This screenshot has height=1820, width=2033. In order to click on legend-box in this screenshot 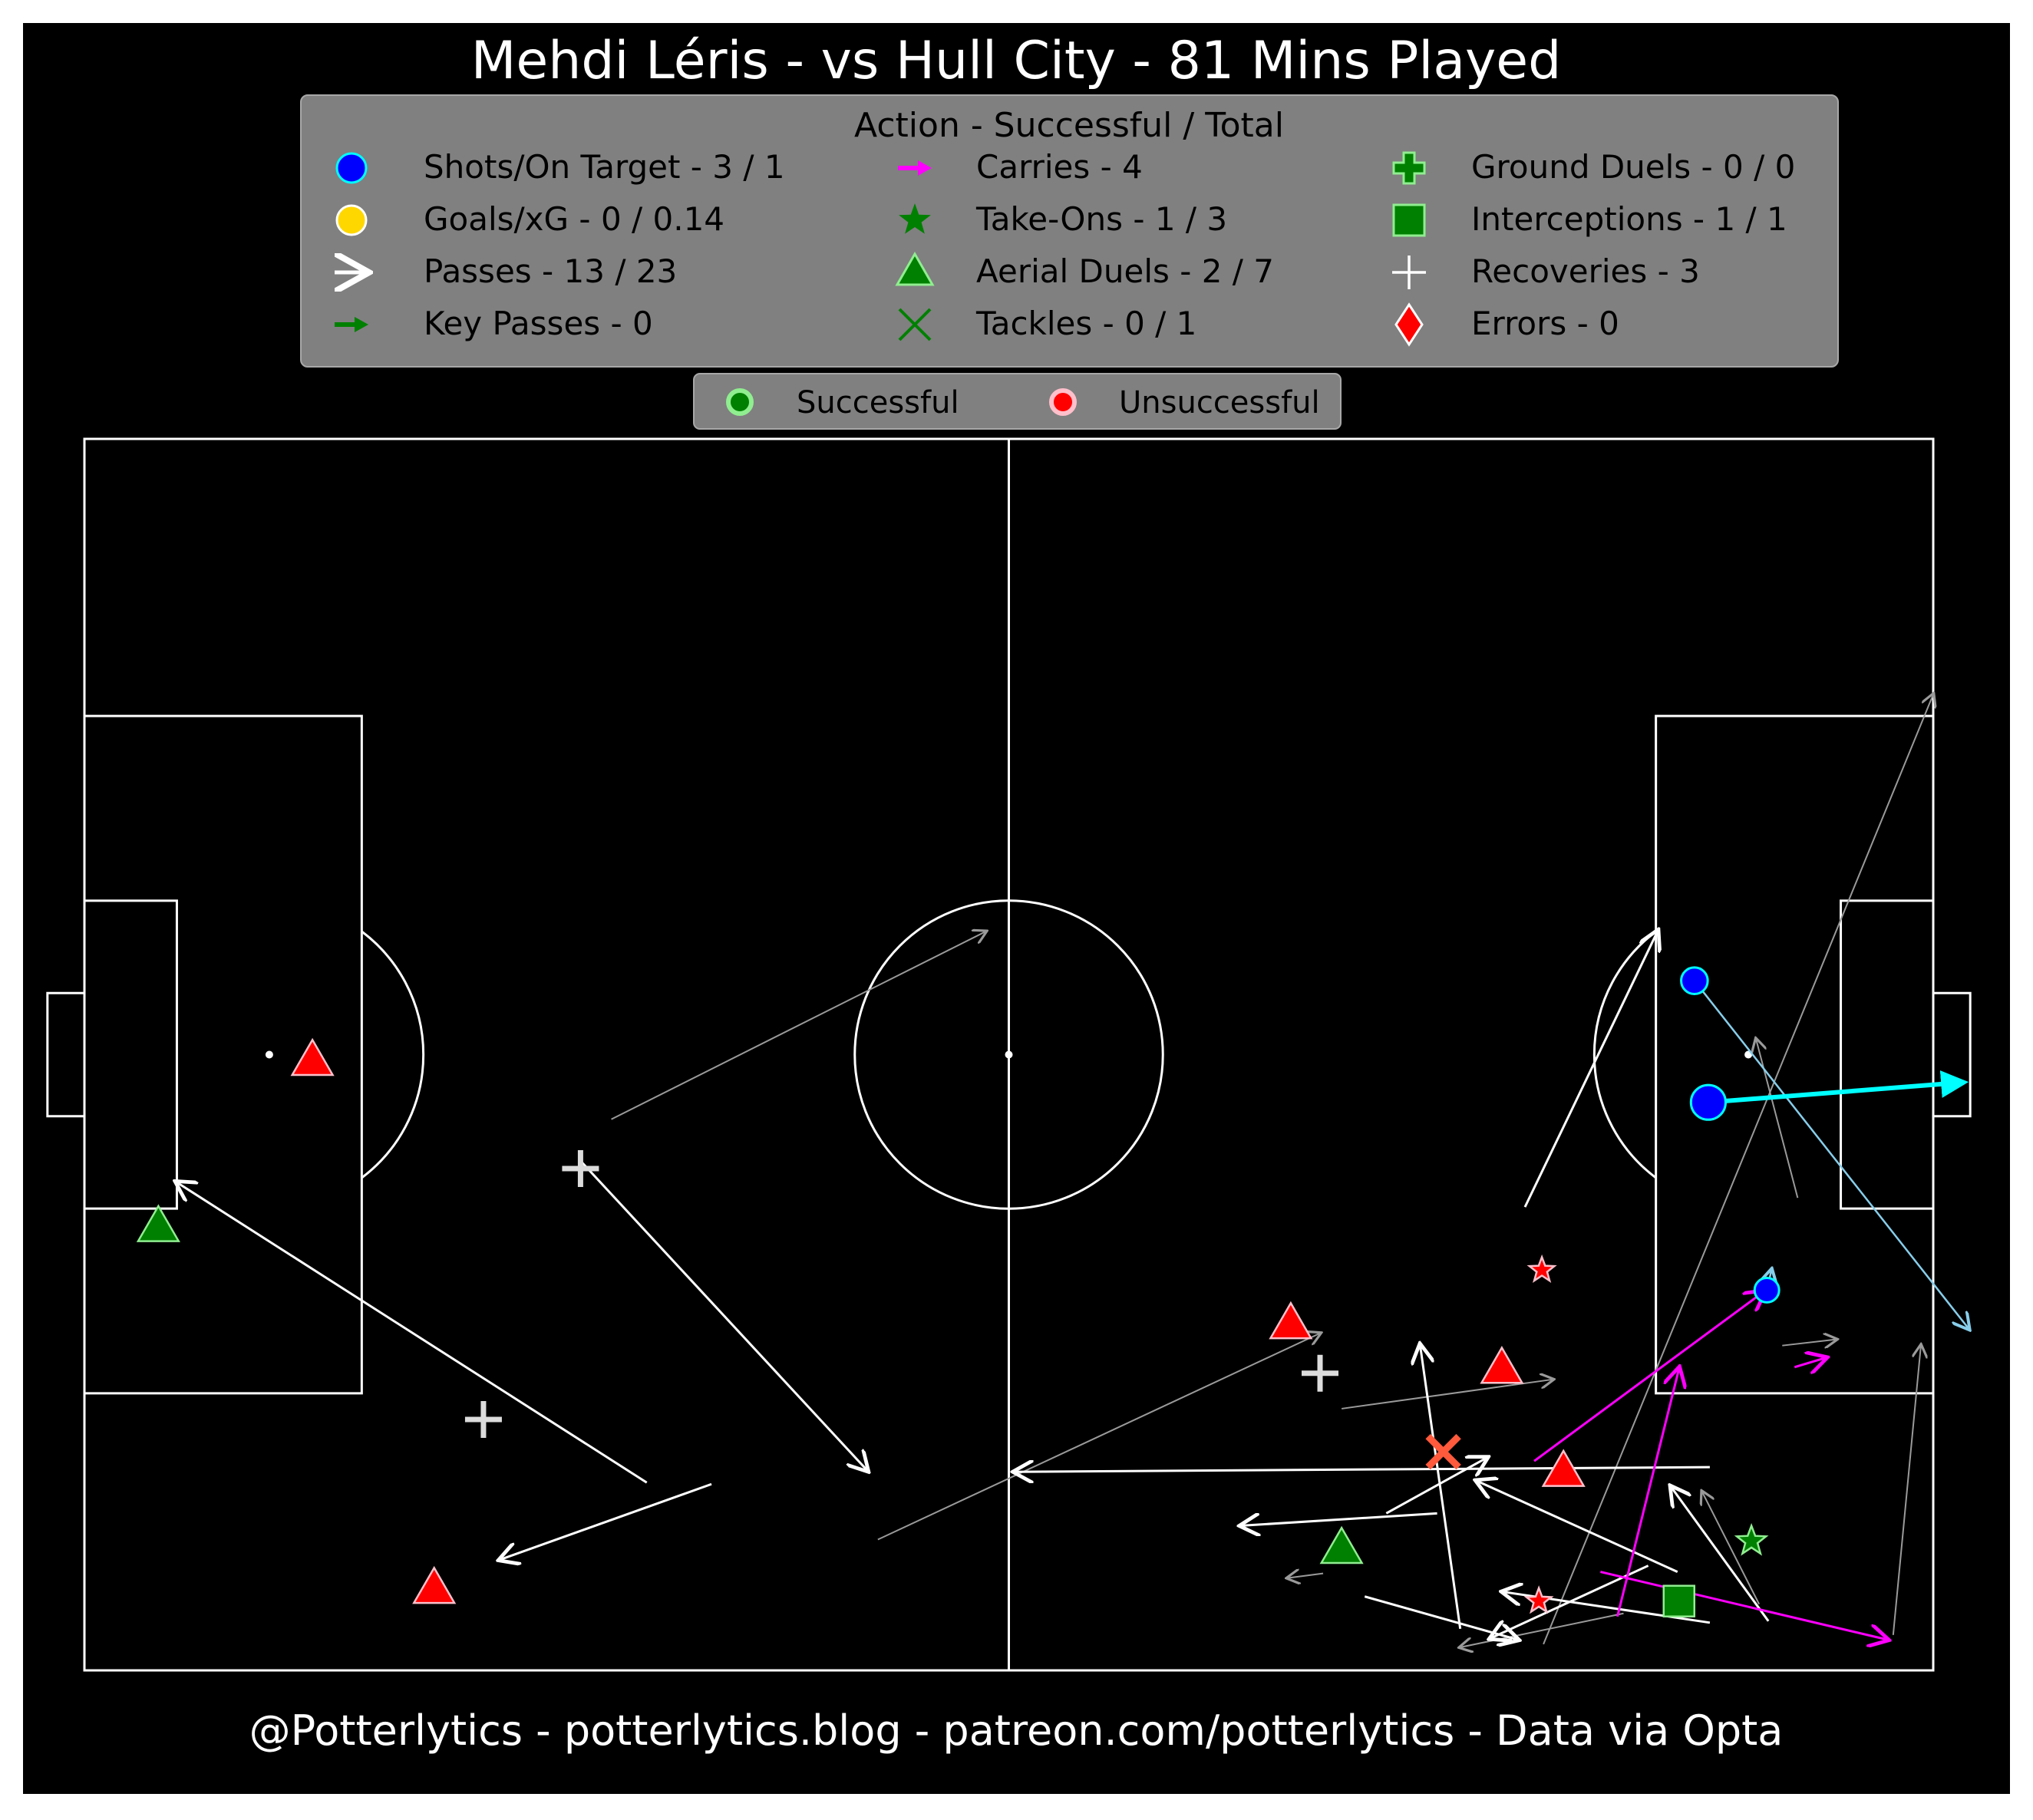, I will do `click(1069, 231)`.